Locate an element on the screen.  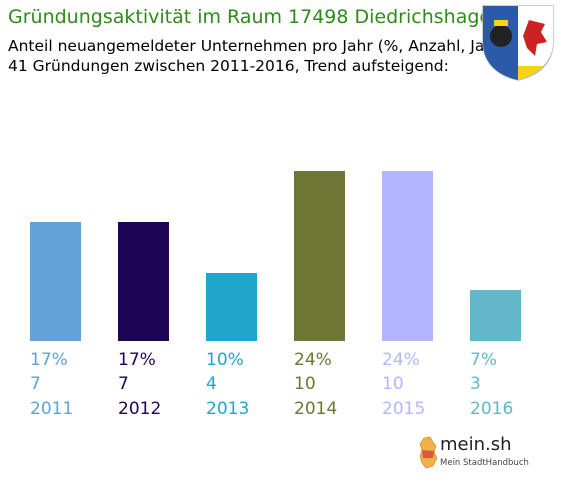
percent-label-2013: 10% is located at coordinates (225, 360).